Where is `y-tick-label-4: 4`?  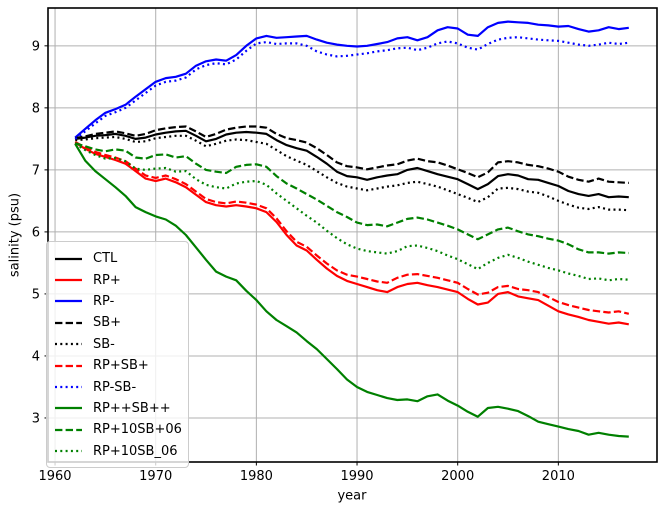
y-tick-label-4: 4 is located at coordinates (36, 356).